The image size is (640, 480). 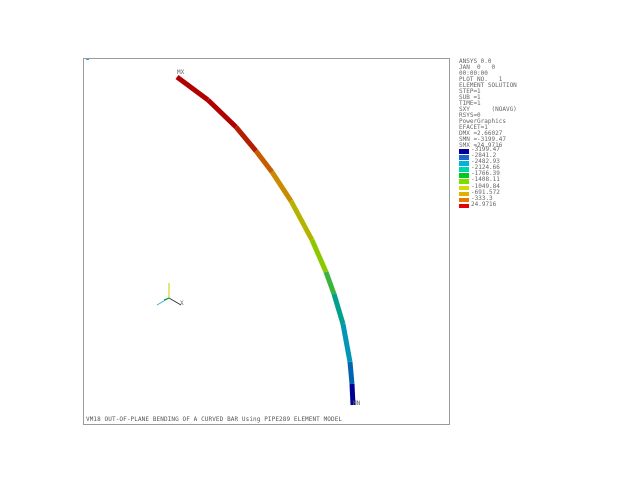 I want to click on min-label: MN, so click(x=357, y=403).